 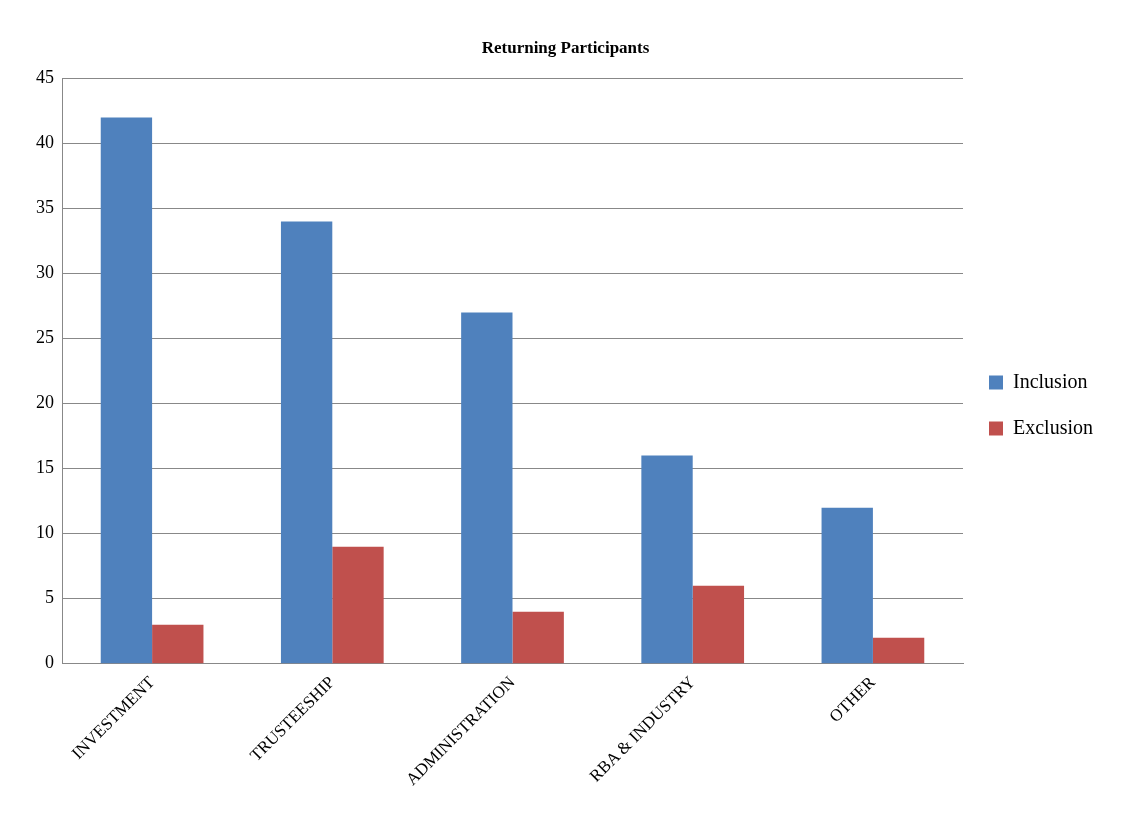 I want to click on y-tick-label: 20, so click(x=45, y=402).